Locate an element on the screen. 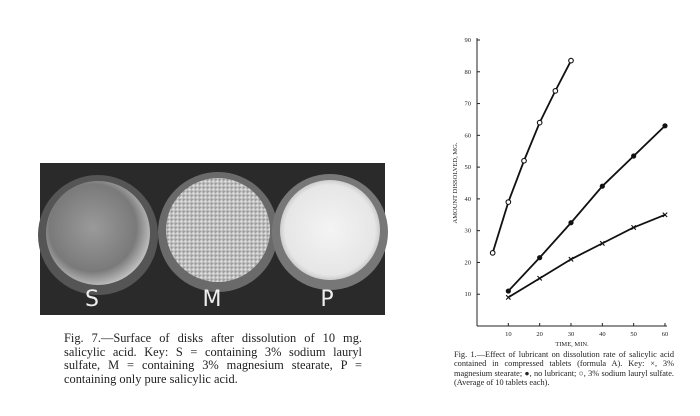 This screenshot has width=700, height=416. x-tick-label: 60 is located at coordinates (665, 334).